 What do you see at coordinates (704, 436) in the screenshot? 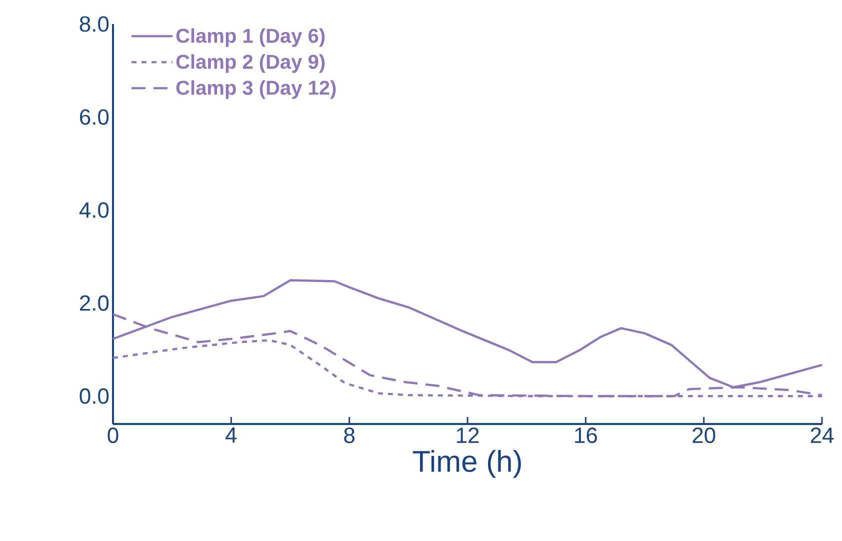
I see `x-tick-label: 20` at bounding box center [704, 436].